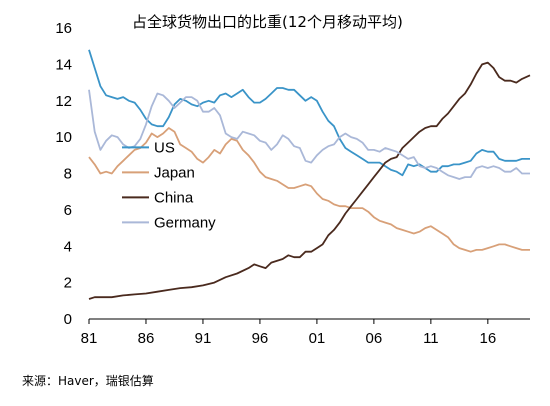  I want to click on y-tick-label: 8, so click(68, 174).